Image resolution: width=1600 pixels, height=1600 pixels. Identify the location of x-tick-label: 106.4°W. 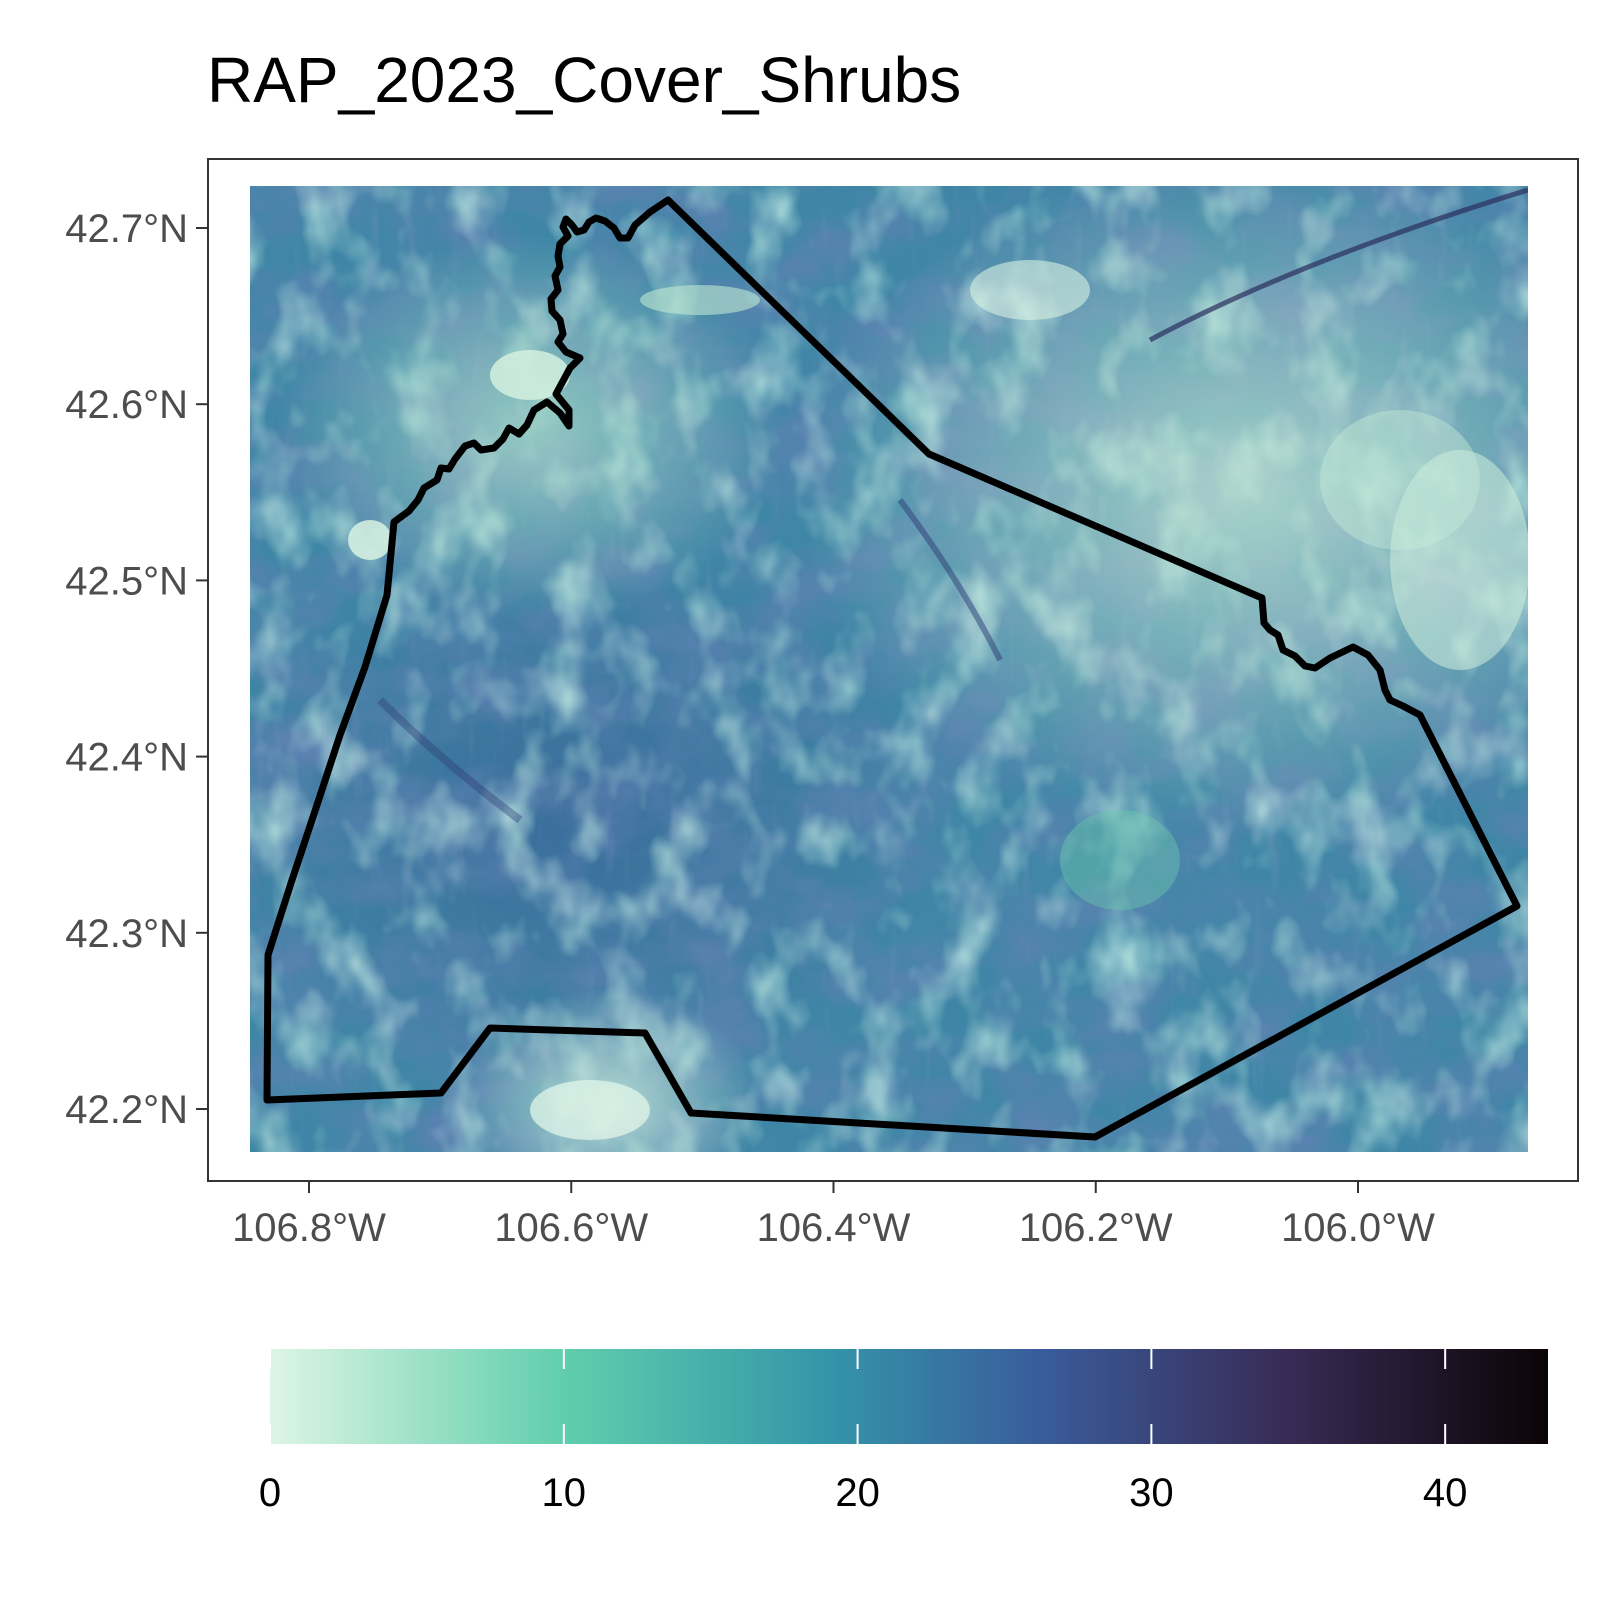
(834, 1228).